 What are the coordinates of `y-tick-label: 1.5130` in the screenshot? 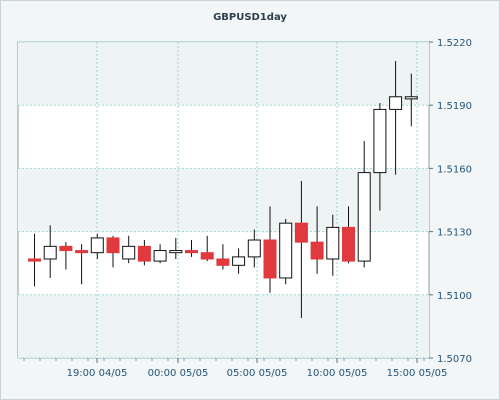 It's located at (454, 233).